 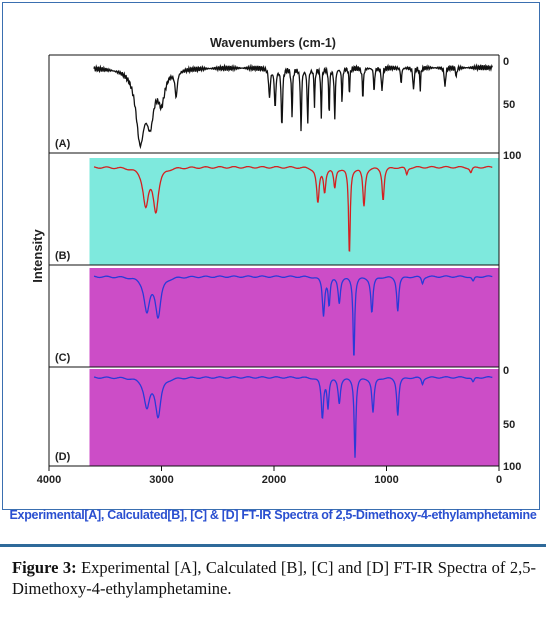 I want to click on panel-label-a: (A), so click(x=63, y=144).